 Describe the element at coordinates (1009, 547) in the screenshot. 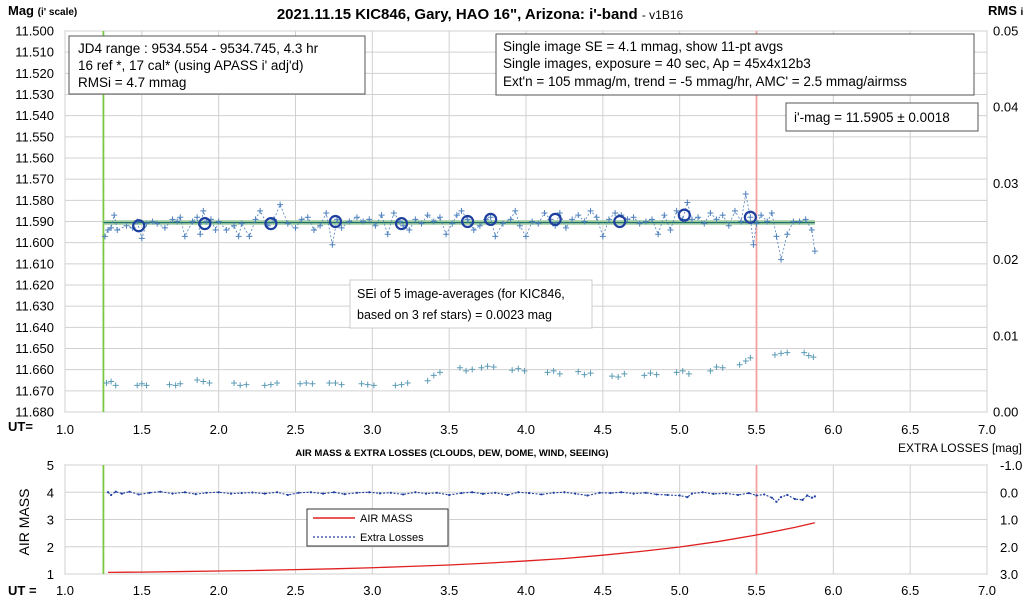

I see `bottom-y2-tick-label: 2.0` at that location.